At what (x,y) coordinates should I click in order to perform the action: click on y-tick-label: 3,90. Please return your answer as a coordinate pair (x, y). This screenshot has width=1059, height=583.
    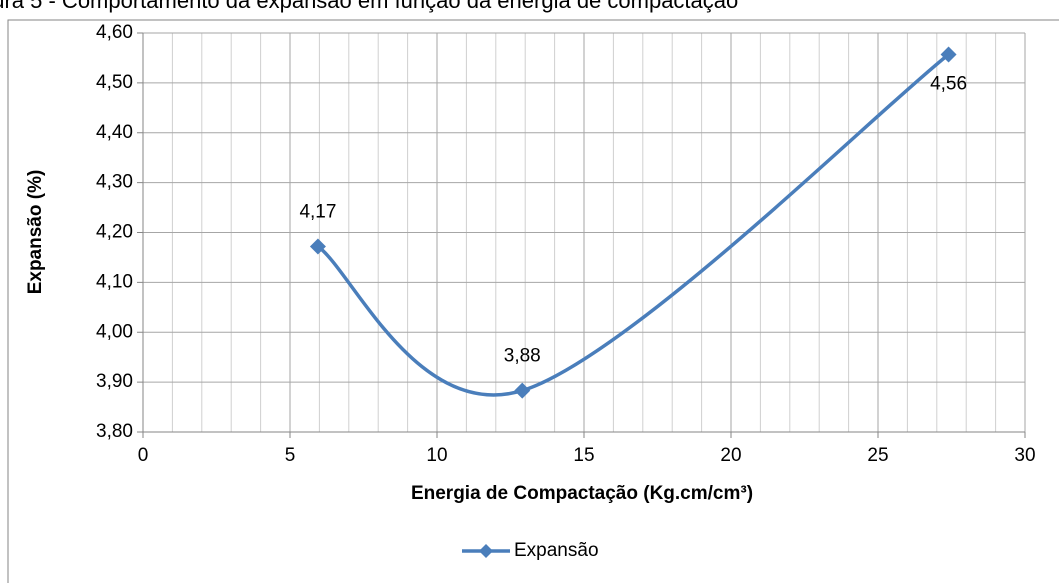
    Looking at the image, I should click on (114, 381).